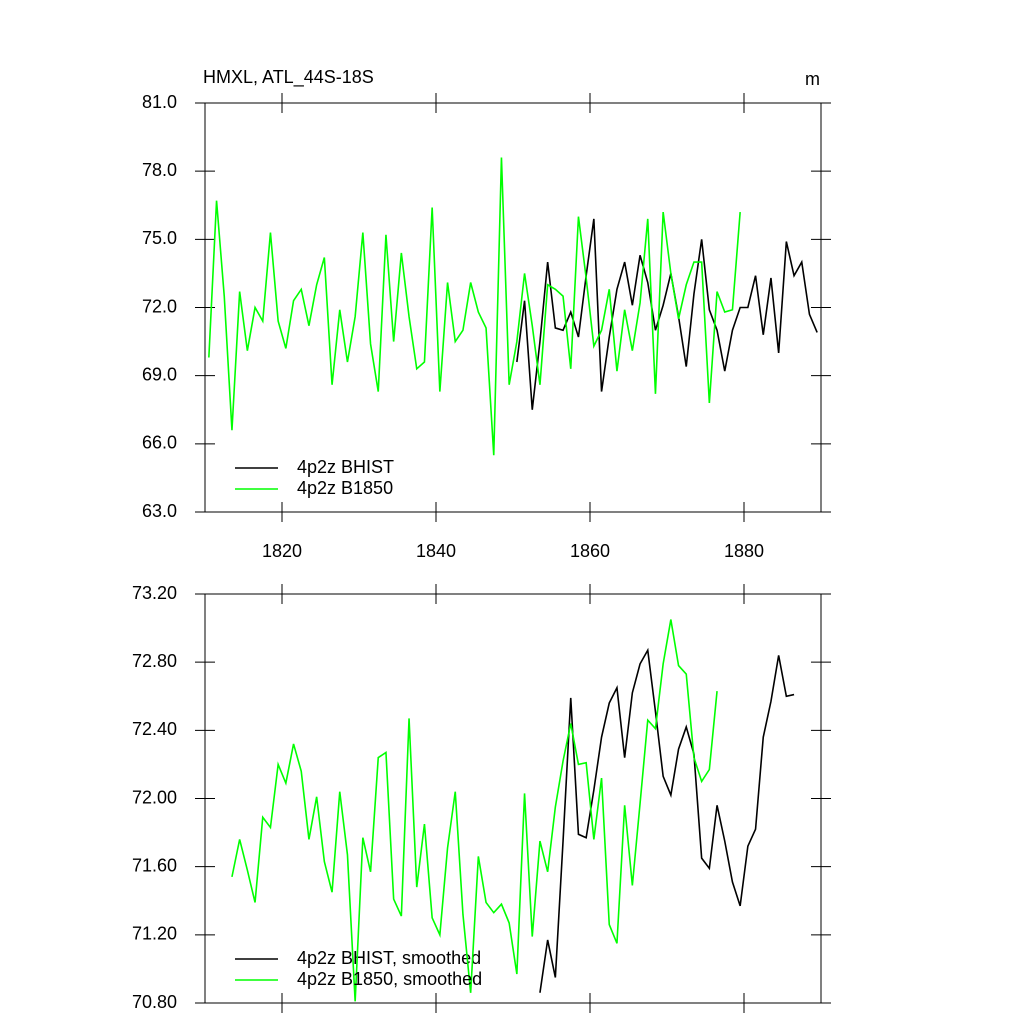  Describe the element at coordinates (744, 551) in the screenshot. I see `x-tick-label: 1880` at that location.